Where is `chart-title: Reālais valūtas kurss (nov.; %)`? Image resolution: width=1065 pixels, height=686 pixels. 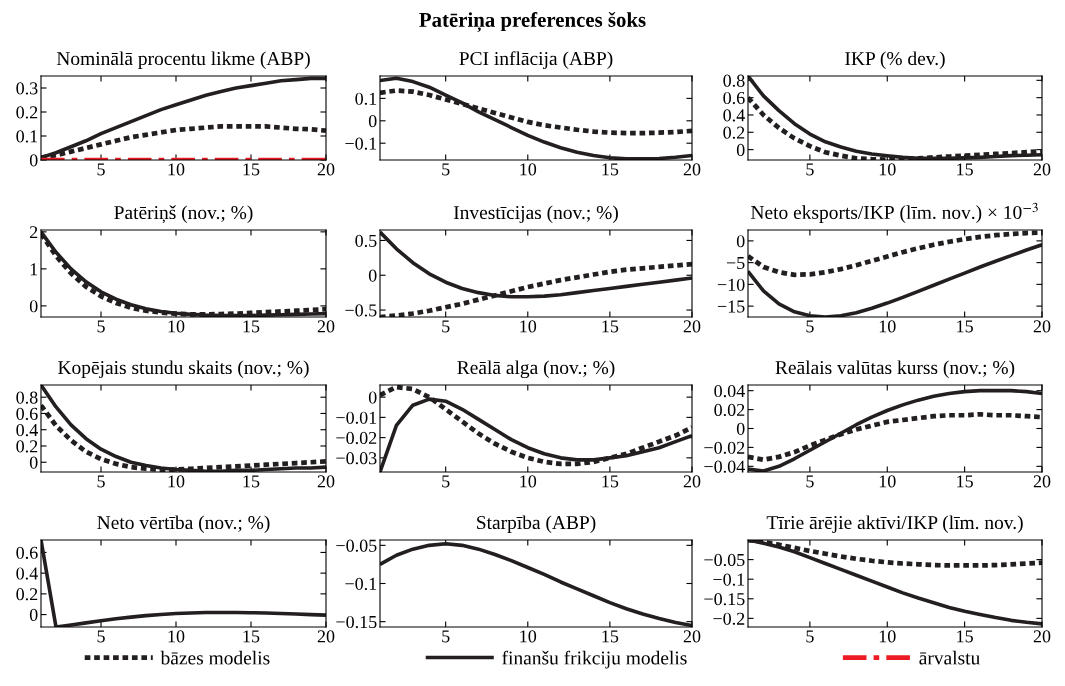
chart-title: Reālais valūtas kurss (nov.; %) is located at coordinates (895, 369).